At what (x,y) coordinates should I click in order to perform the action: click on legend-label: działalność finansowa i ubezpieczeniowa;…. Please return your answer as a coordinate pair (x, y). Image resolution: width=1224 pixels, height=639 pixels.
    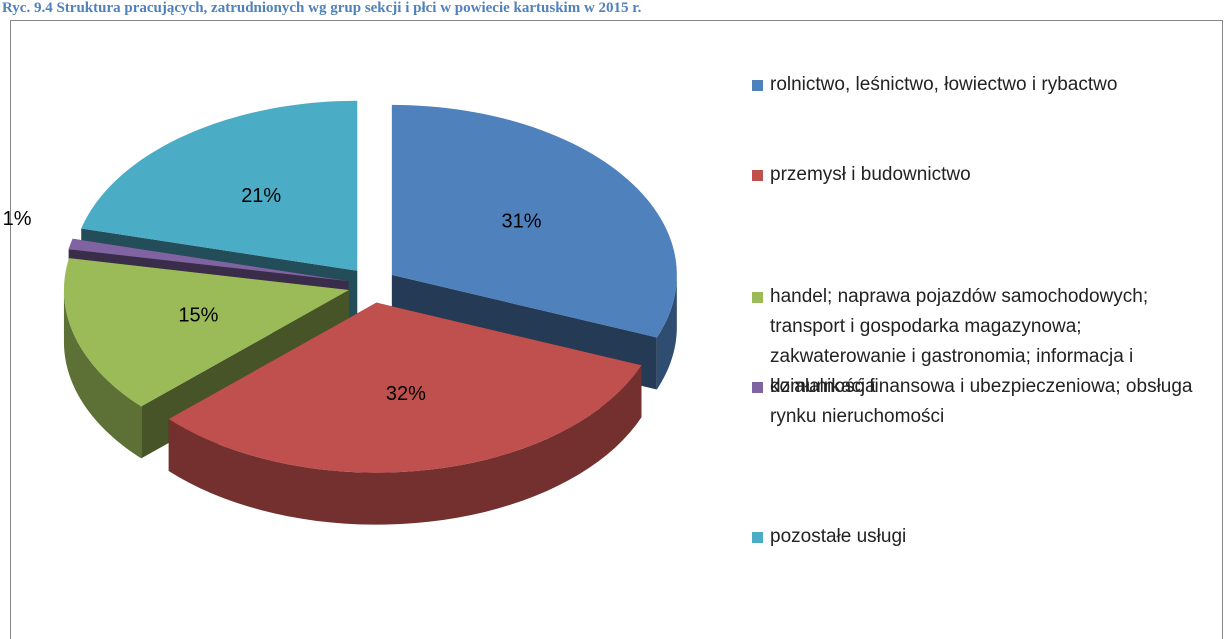
    Looking at the image, I should click on (981, 401).